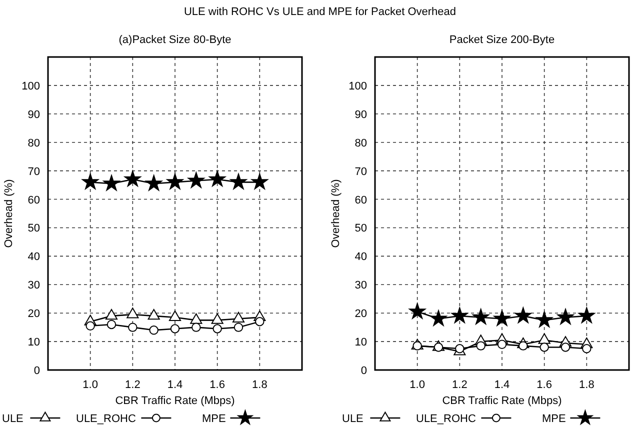 This screenshot has height=430, width=640. Describe the element at coordinates (320, 12) in the screenshot. I see `chart-title: ULE with ROHC Vs ULE and MPE for Packet Overhead` at that location.